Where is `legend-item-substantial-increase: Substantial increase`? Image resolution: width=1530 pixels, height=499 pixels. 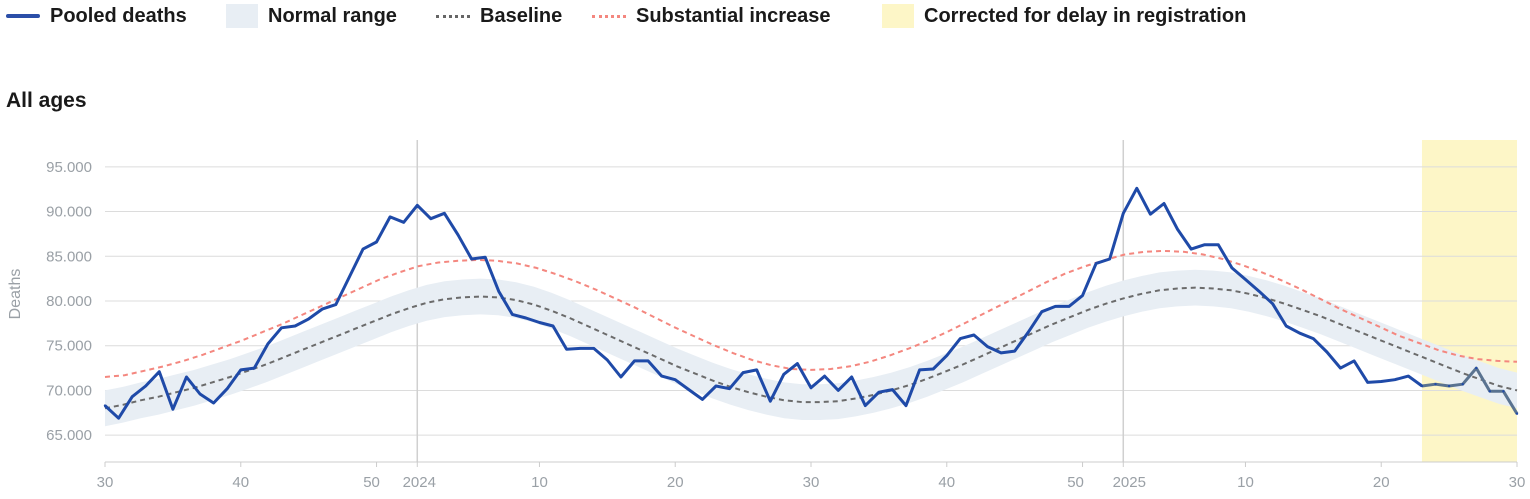
legend-item-substantial-increase: Substantial increase is located at coordinates (711, 16).